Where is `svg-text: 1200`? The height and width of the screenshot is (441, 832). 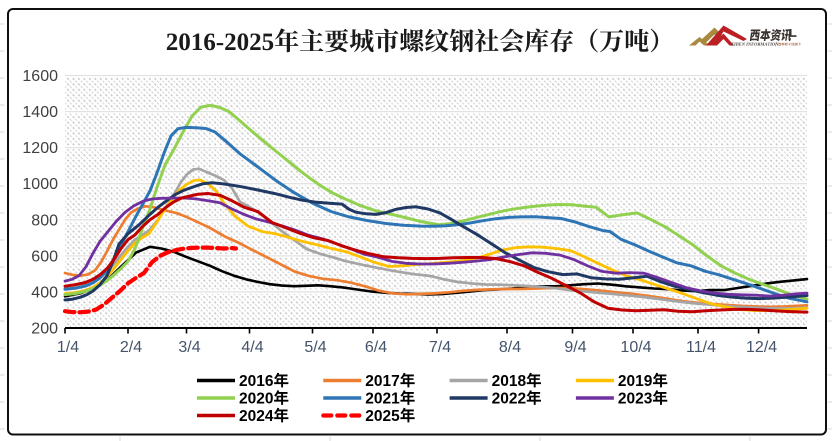
svg-text: 1200 is located at coordinates (40, 148).